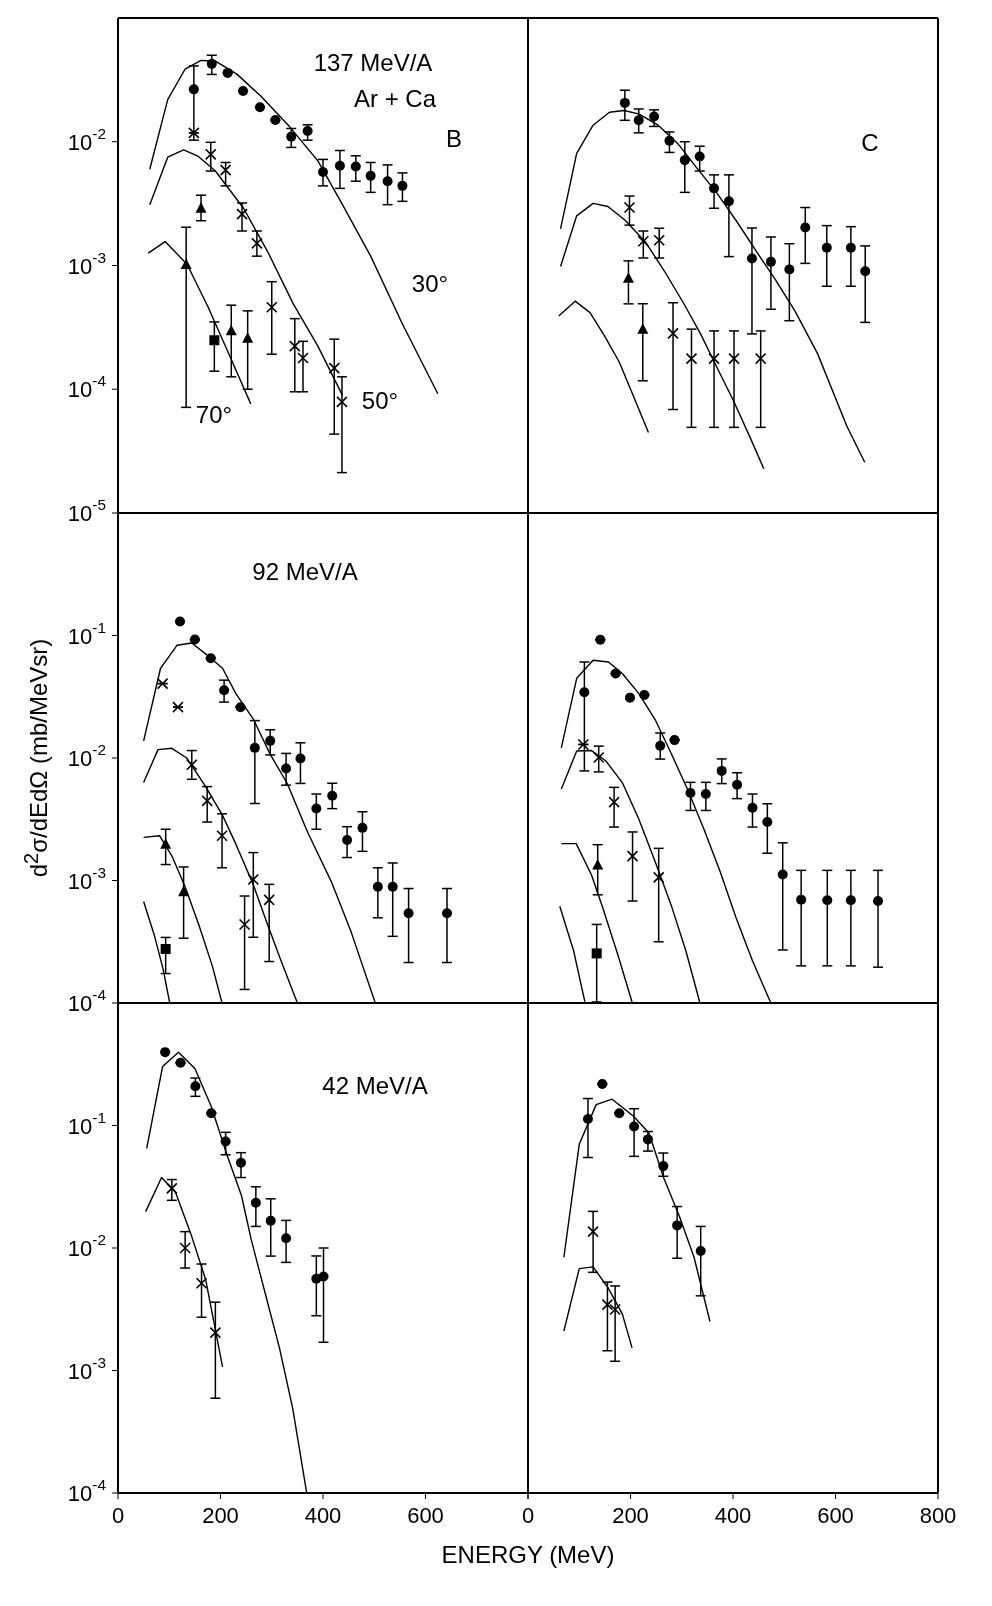 This screenshot has width=992, height=1606. What do you see at coordinates (214, 415) in the screenshot?
I see `annotation: 70°` at bounding box center [214, 415].